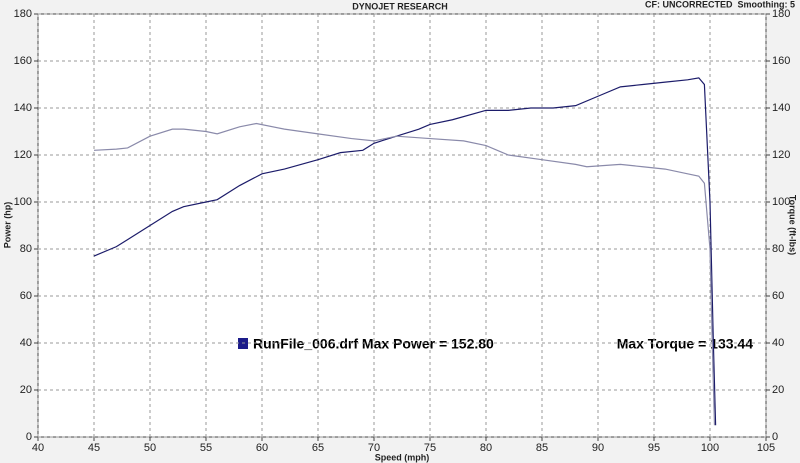  What do you see at coordinates (781, 108) in the screenshot?
I see `y2-tick-label: 140` at bounding box center [781, 108].